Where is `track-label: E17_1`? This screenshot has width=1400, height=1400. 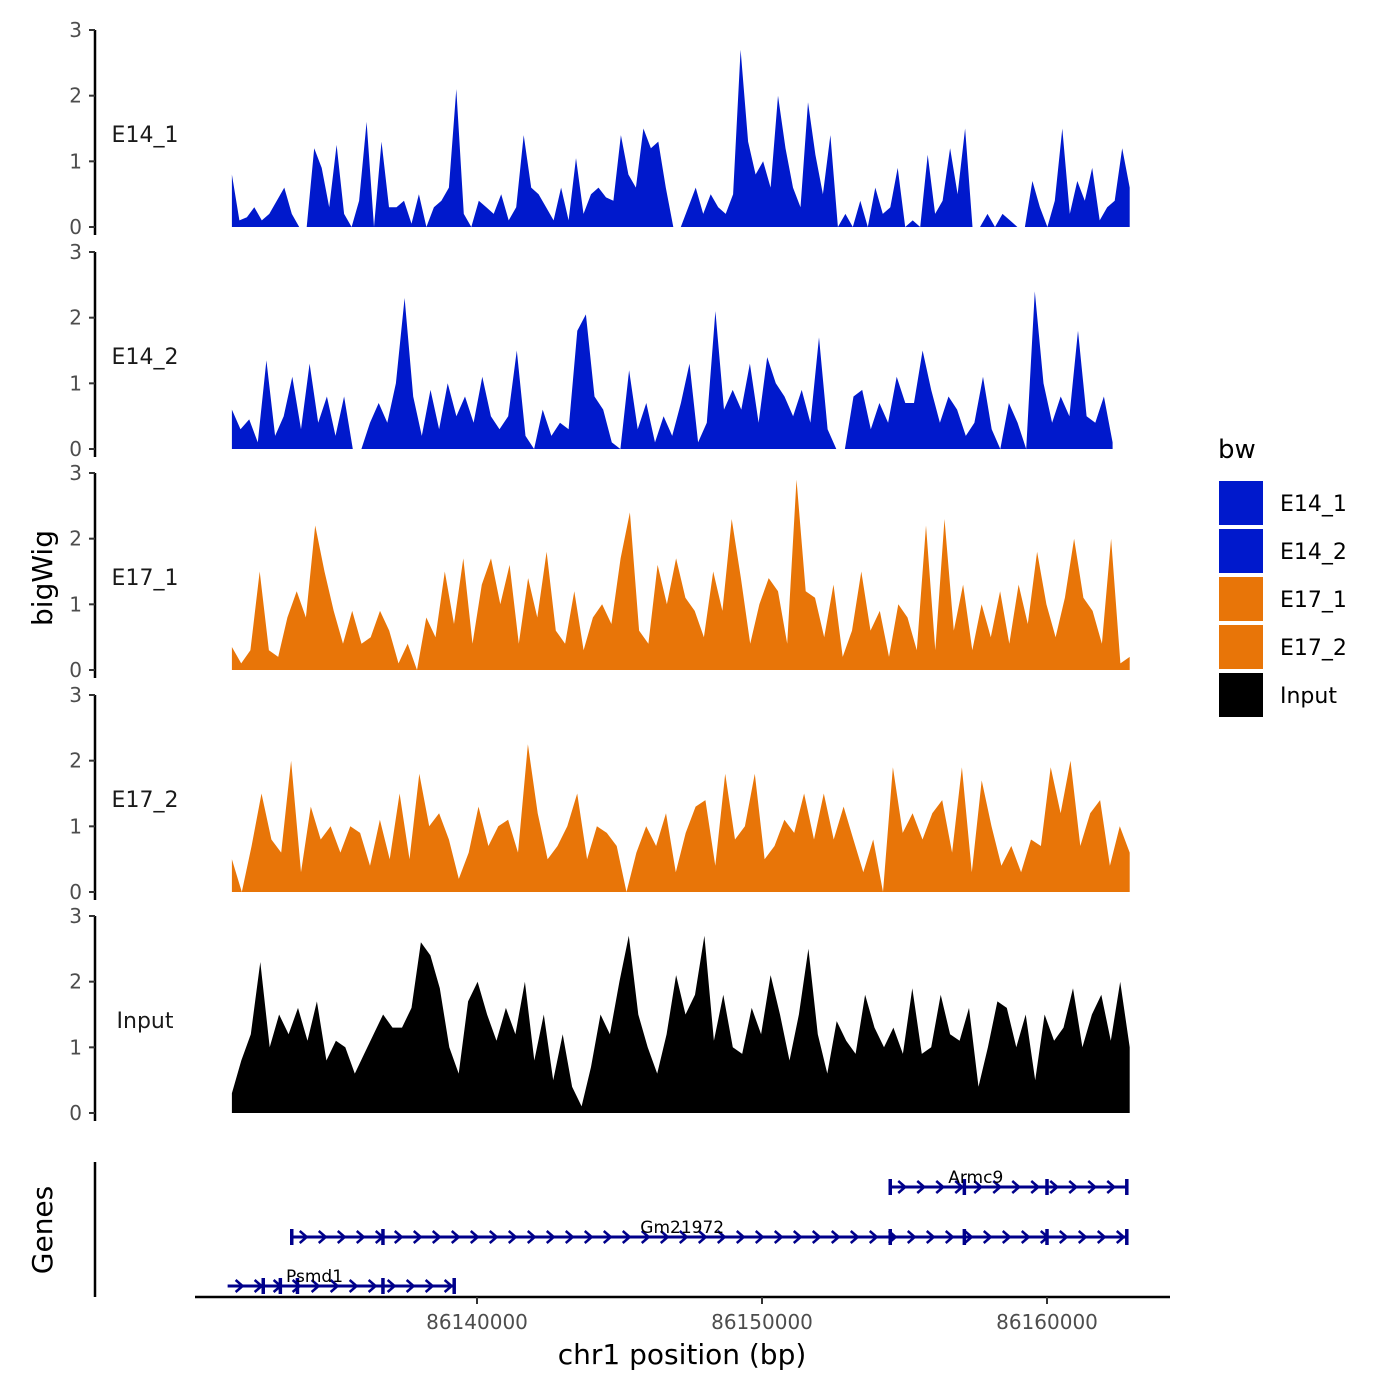
track-label: E17_1 is located at coordinates (145, 578).